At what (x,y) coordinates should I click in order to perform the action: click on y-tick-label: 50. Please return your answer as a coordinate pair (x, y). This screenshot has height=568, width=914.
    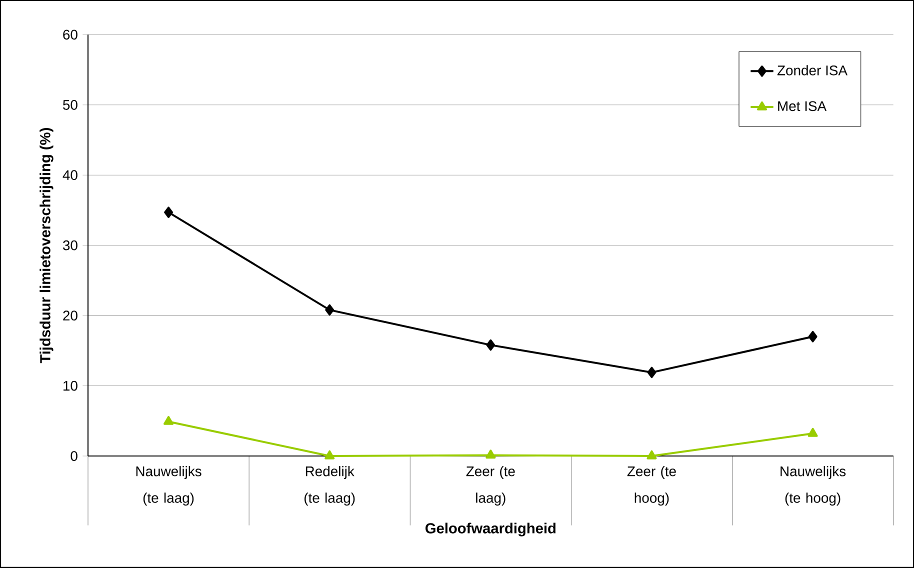
    Looking at the image, I should click on (70, 105).